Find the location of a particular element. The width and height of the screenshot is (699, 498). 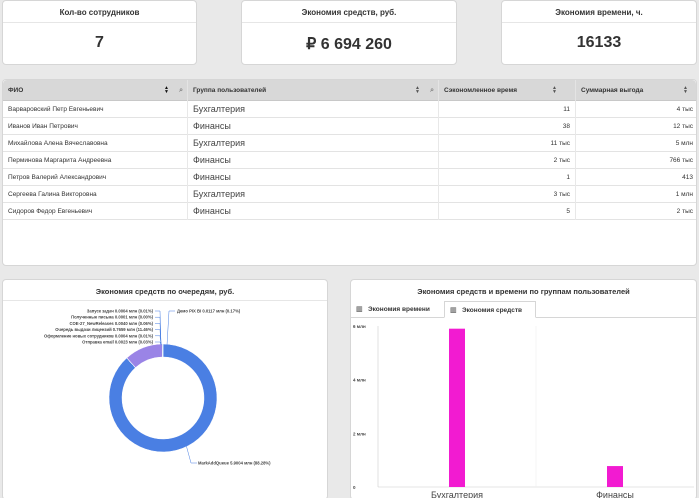

kpi-time-card: Экономия времени, ч. 16133 is located at coordinates (599, 32).